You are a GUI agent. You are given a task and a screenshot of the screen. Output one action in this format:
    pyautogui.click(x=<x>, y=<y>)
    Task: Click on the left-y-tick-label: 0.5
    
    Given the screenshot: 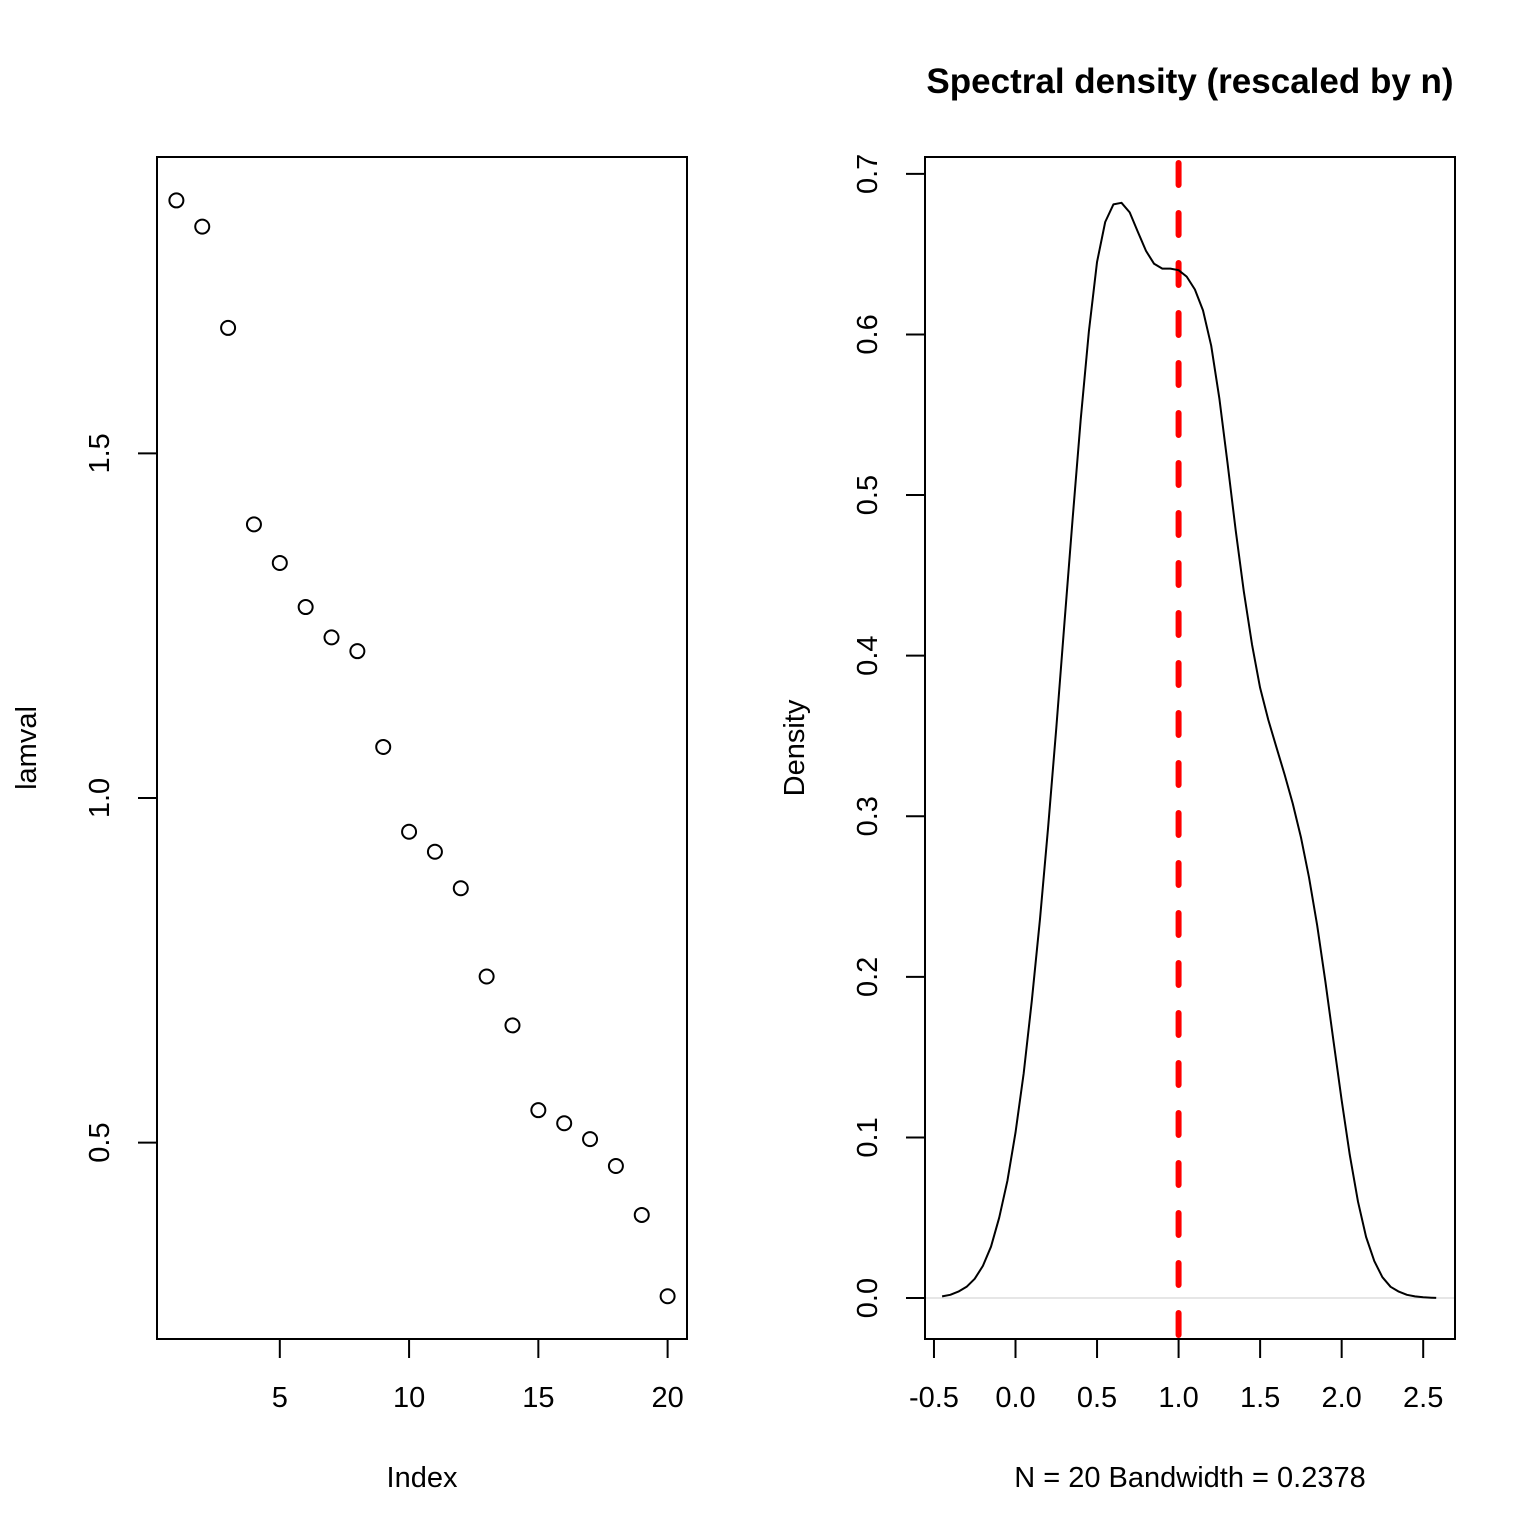 What is the action you would take?
    pyautogui.click(x=100, y=1142)
    